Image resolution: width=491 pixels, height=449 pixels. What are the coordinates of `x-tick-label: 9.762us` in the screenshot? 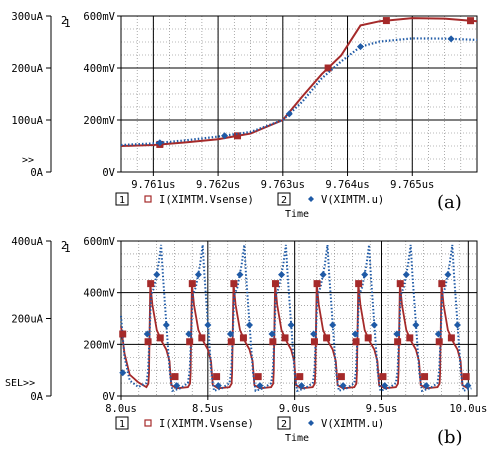 It's located at (218, 185).